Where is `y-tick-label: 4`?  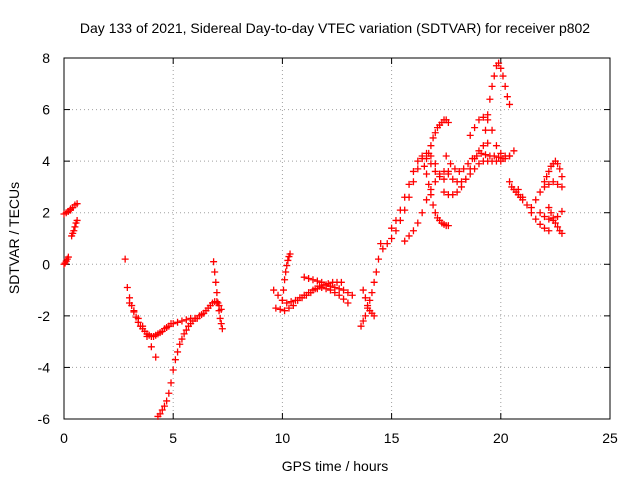 y-tick-label: 4 is located at coordinates (46, 161).